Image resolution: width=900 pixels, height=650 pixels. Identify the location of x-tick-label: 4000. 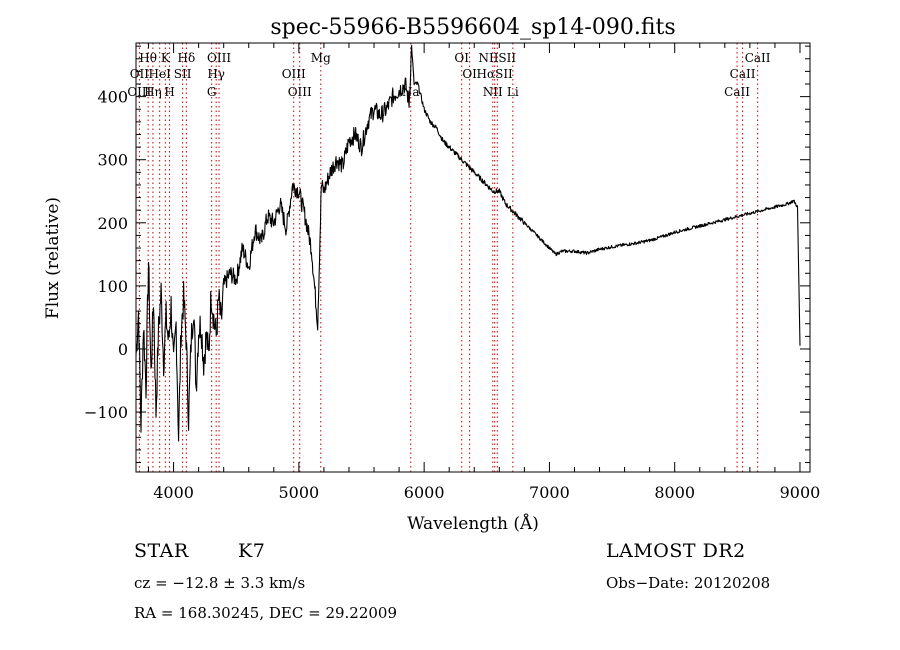
(173, 492).